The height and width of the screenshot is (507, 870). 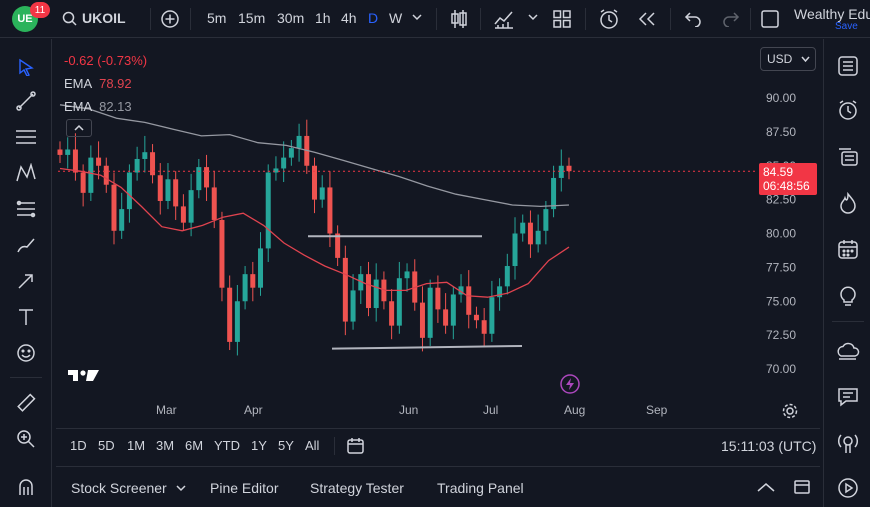 What do you see at coordinates (291, 18) in the screenshot?
I see `interval-30m: 30m` at bounding box center [291, 18].